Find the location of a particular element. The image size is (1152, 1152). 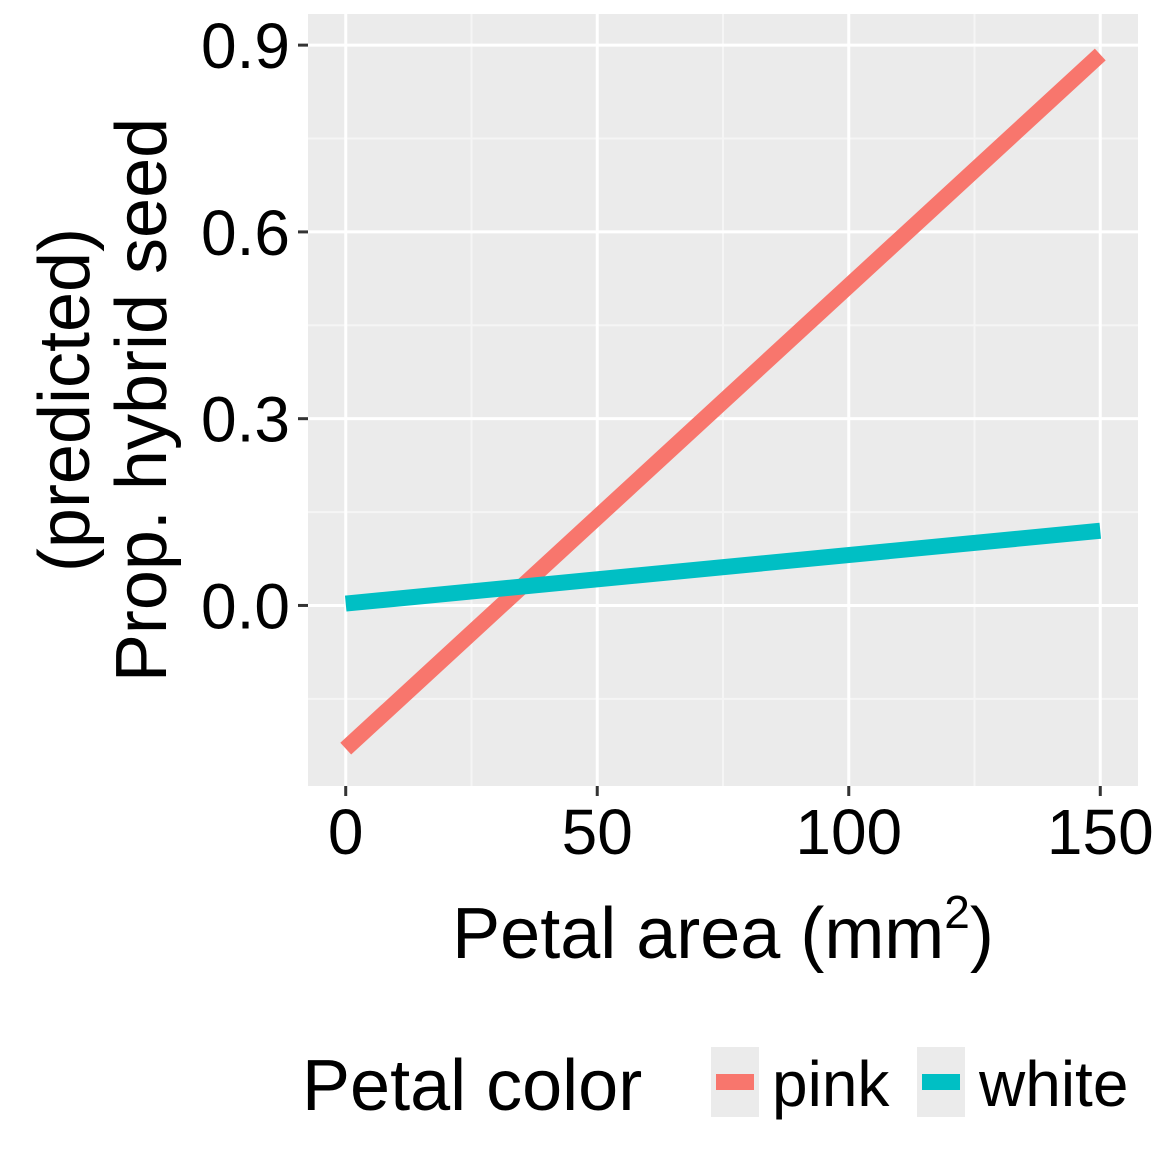

x-axis-title-suffix: ) is located at coordinates (982, 934).